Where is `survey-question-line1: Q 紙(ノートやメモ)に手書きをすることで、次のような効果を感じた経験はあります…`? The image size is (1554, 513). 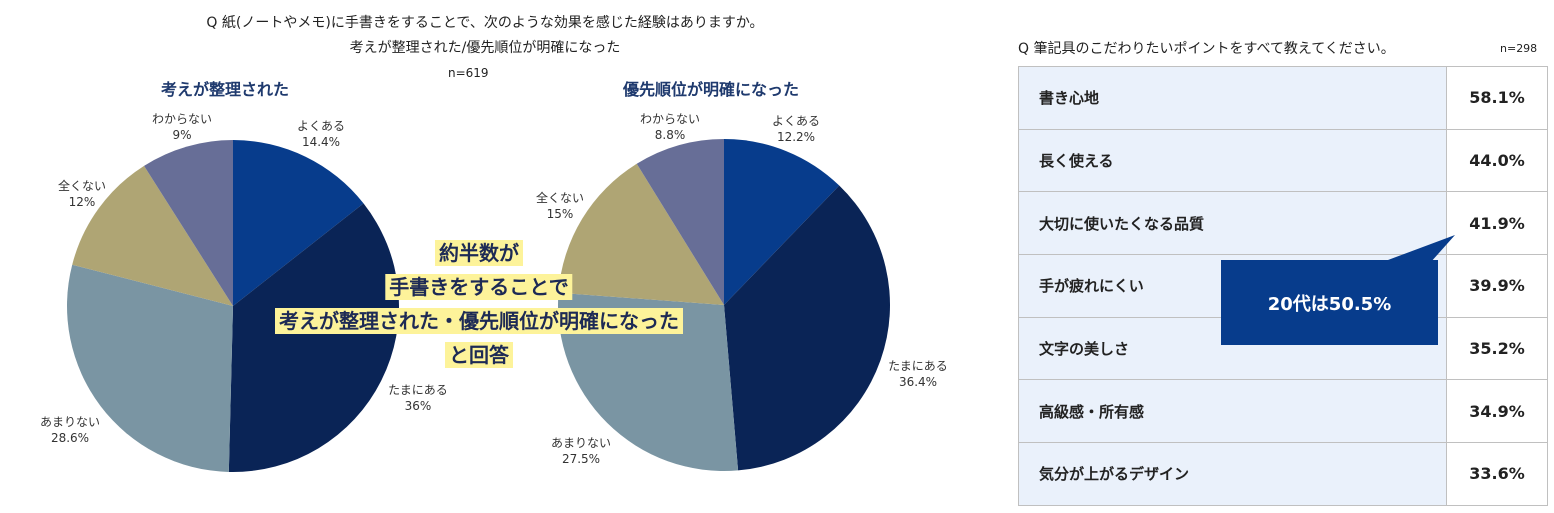 survey-question-line1: Q 紙(ノートやメモ)に手書きをすることで、次のような効果を感じた経験はあります… is located at coordinates (485, 23).